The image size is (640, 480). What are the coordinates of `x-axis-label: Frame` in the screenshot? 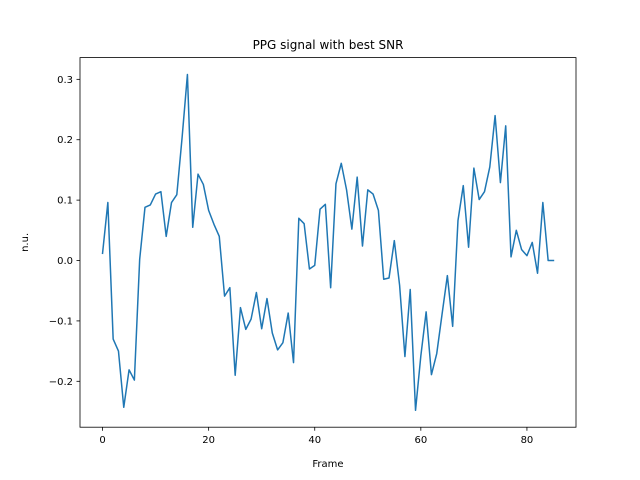 It's located at (327, 464).